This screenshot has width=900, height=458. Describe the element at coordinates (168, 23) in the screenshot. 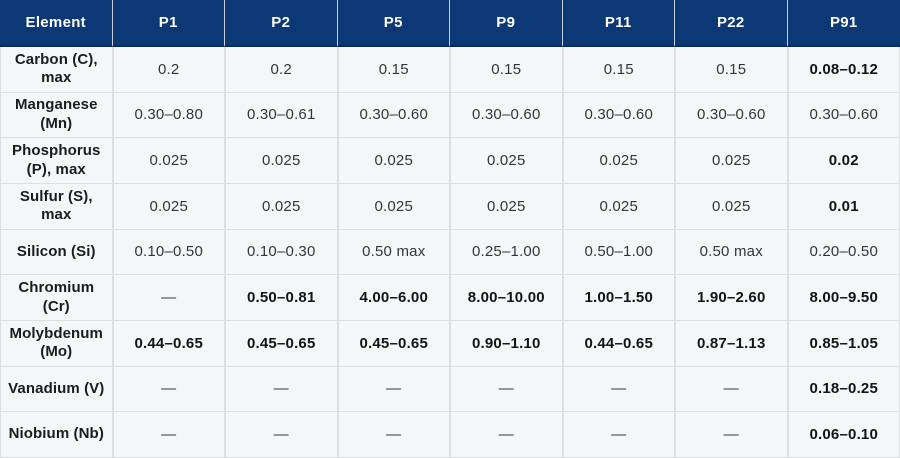

I see `header-cell-p1: P1` at that location.